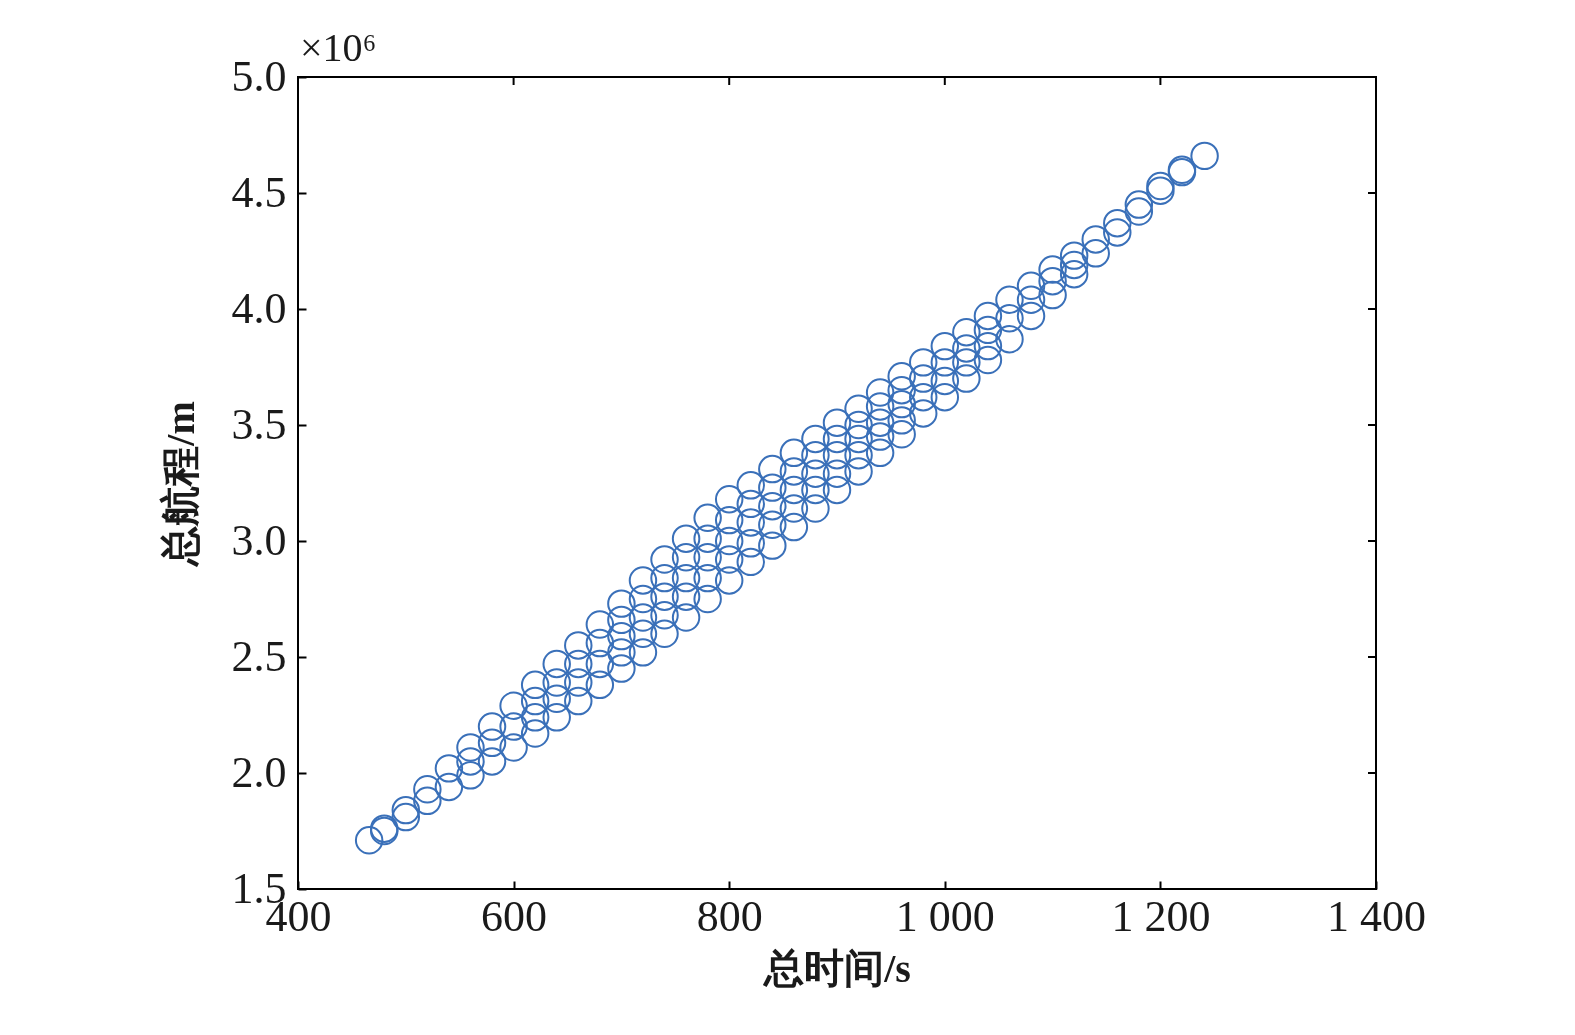 This screenshot has width=1575, height=1035. What do you see at coordinates (259, 656) in the screenshot?
I see `y-tick-label: 2.5` at bounding box center [259, 656].